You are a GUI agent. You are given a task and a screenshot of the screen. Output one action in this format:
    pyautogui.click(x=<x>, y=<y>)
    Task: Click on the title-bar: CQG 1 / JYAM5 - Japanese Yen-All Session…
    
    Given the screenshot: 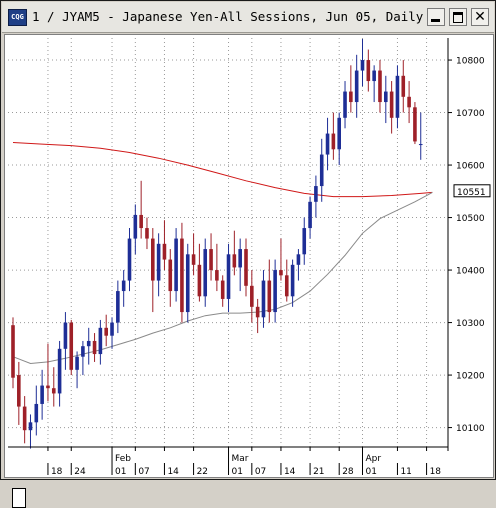 What is the action you would take?
    pyautogui.click(x=248, y=17)
    